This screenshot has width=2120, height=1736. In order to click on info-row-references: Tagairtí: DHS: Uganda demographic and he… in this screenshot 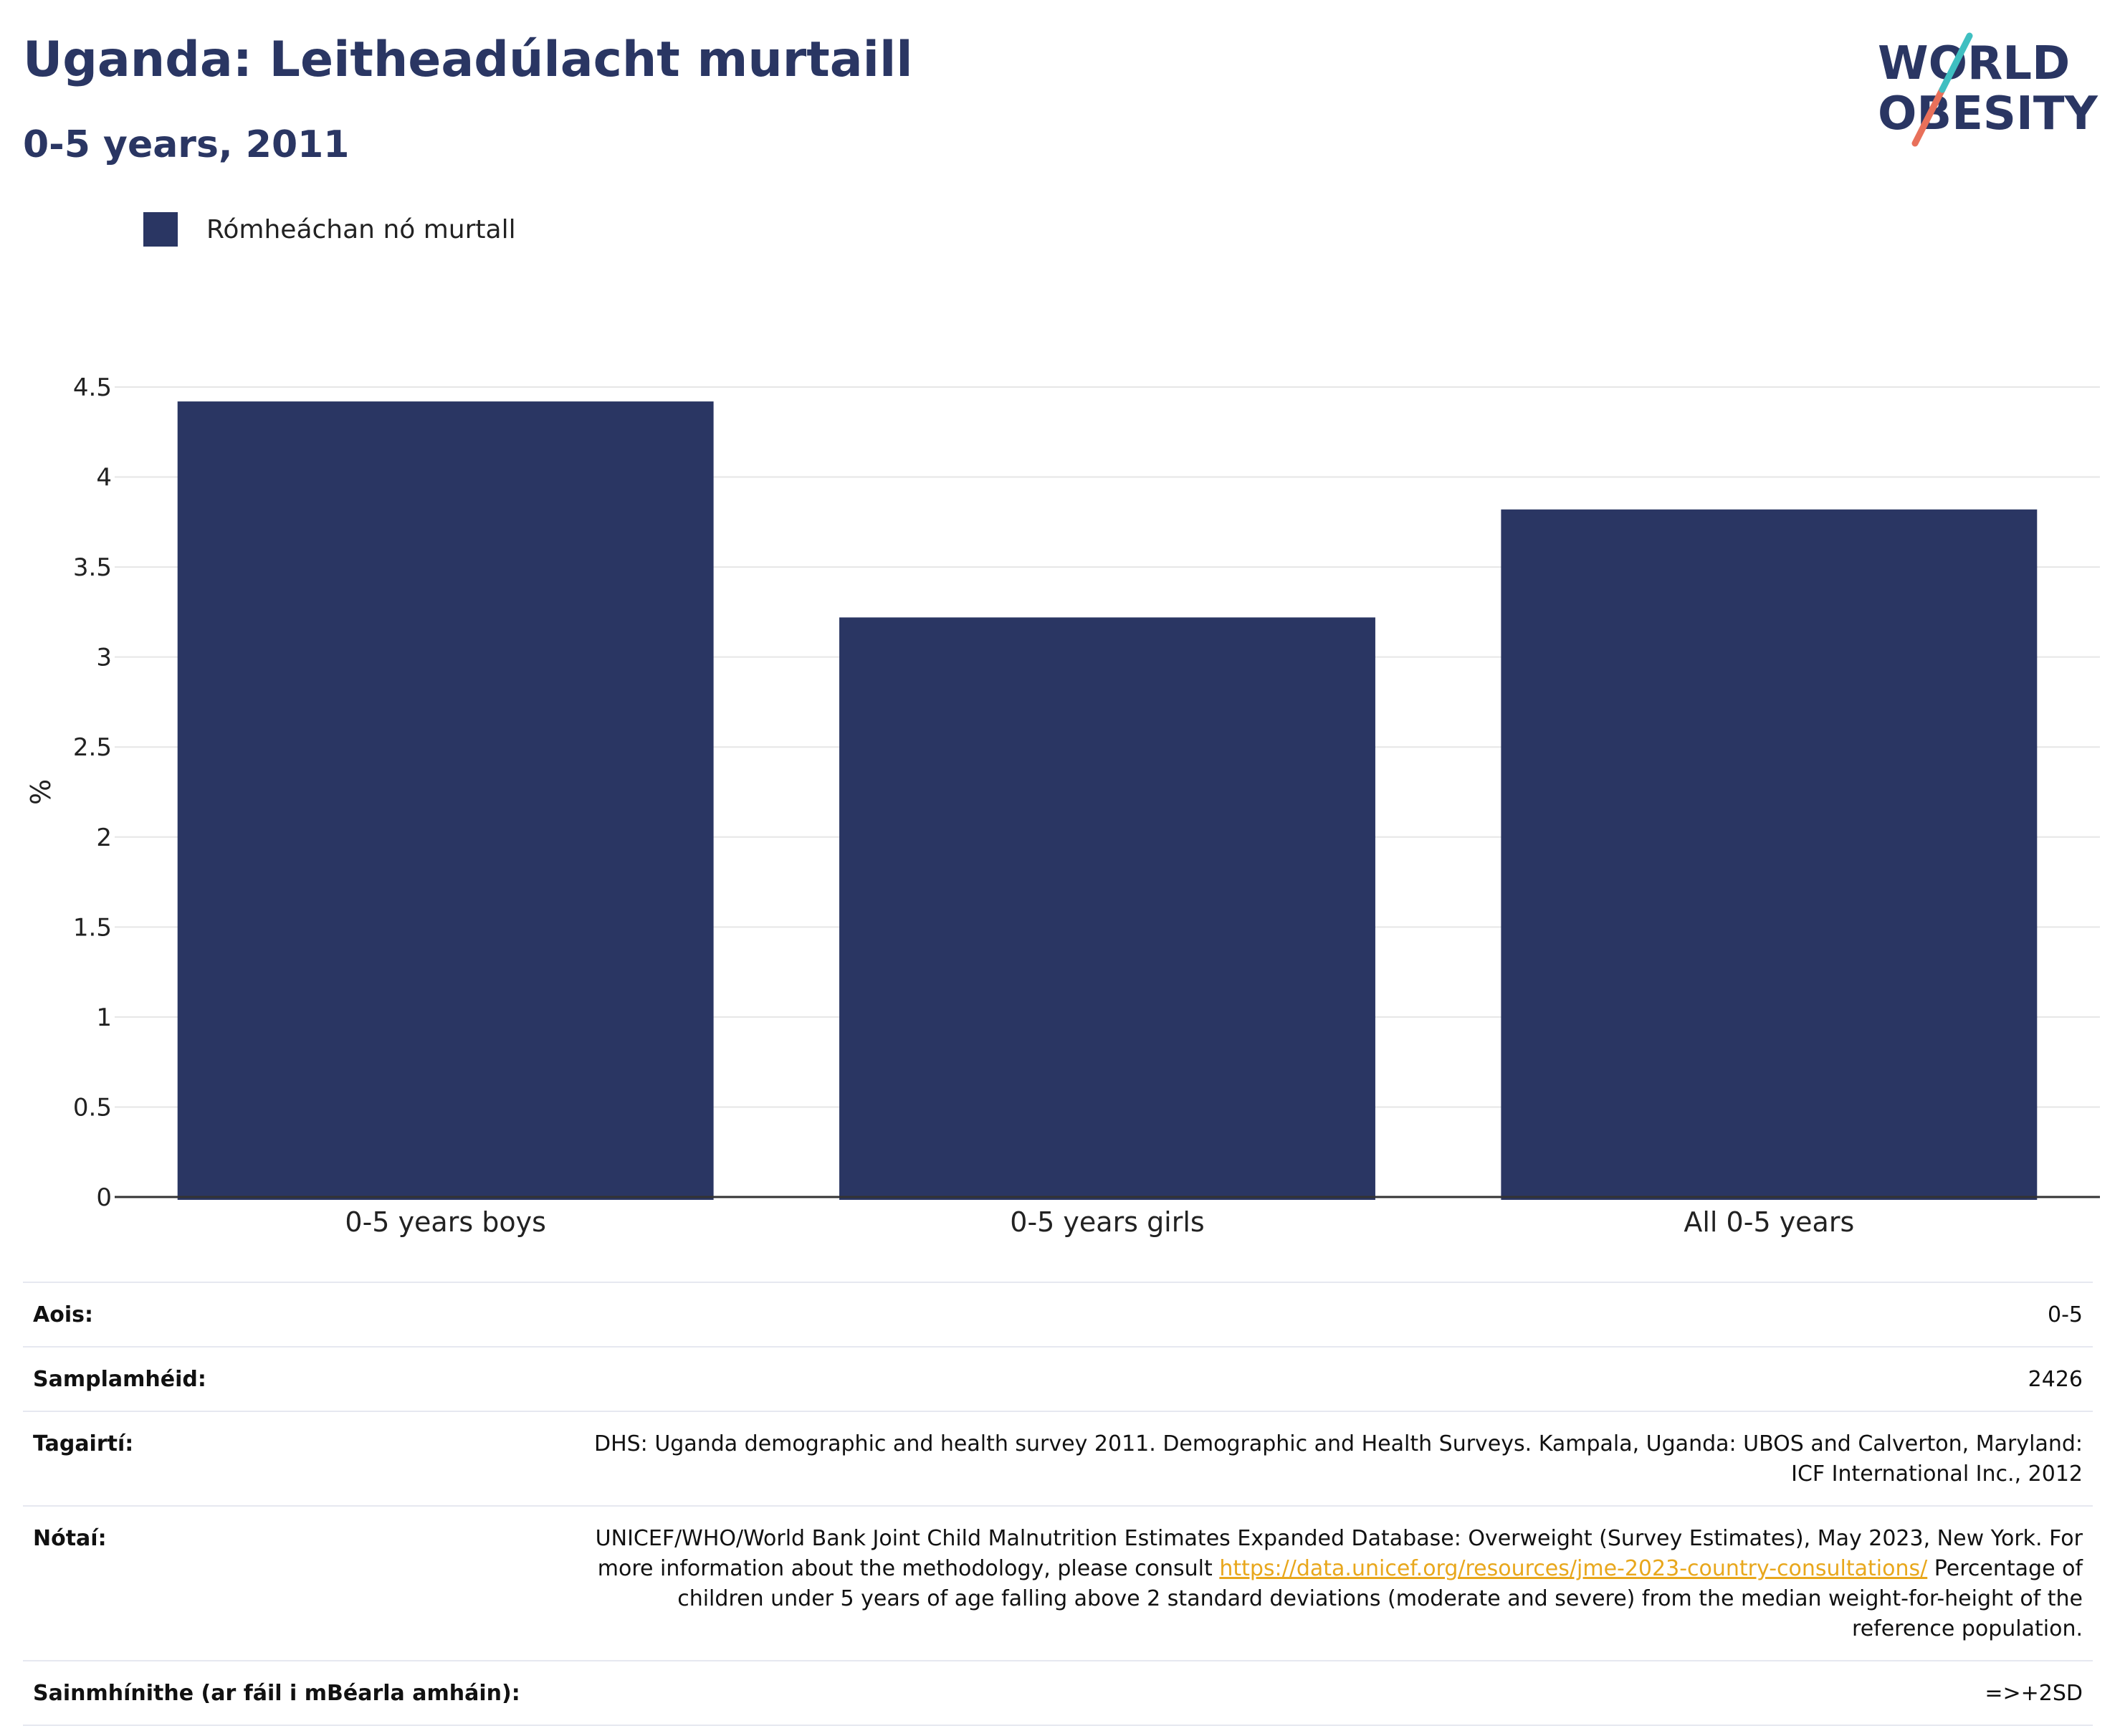, I will do `click(1058, 1459)`.